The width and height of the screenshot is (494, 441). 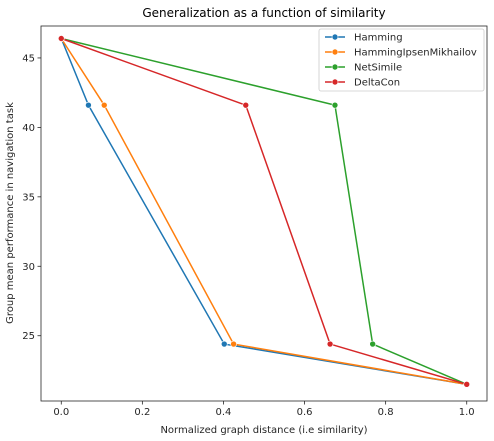 What do you see at coordinates (335, 52) in the screenshot?
I see `legend-marker-hammingipsenmikhailov` at bounding box center [335, 52].